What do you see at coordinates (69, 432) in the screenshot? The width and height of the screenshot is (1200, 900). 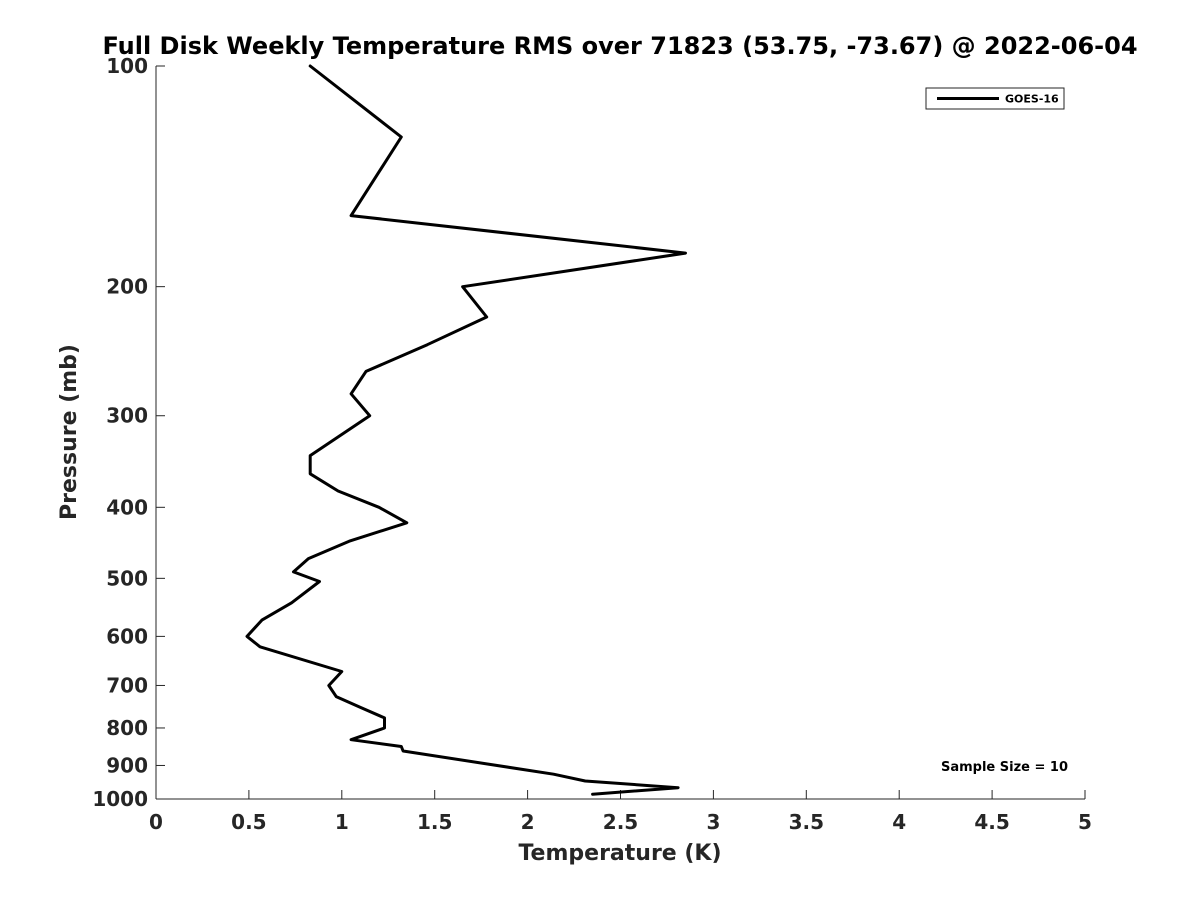 I see `y-axis-label: Pressure (mb)` at bounding box center [69, 432].